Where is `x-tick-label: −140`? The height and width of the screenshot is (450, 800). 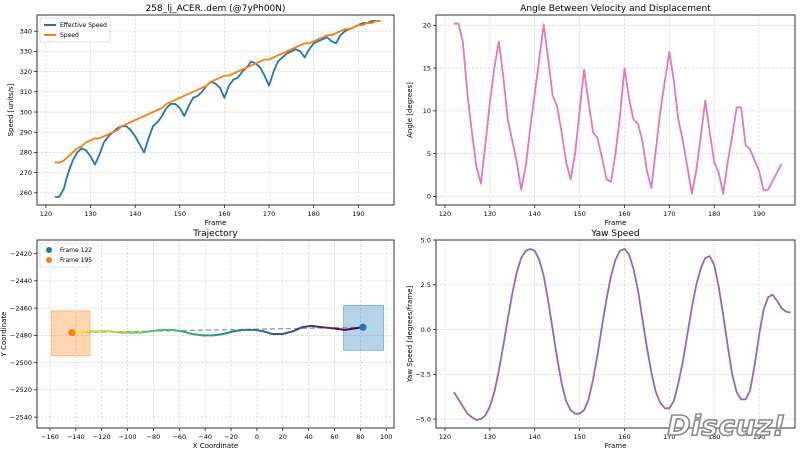
x-tick-label: −140 is located at coordinates (76, 437).